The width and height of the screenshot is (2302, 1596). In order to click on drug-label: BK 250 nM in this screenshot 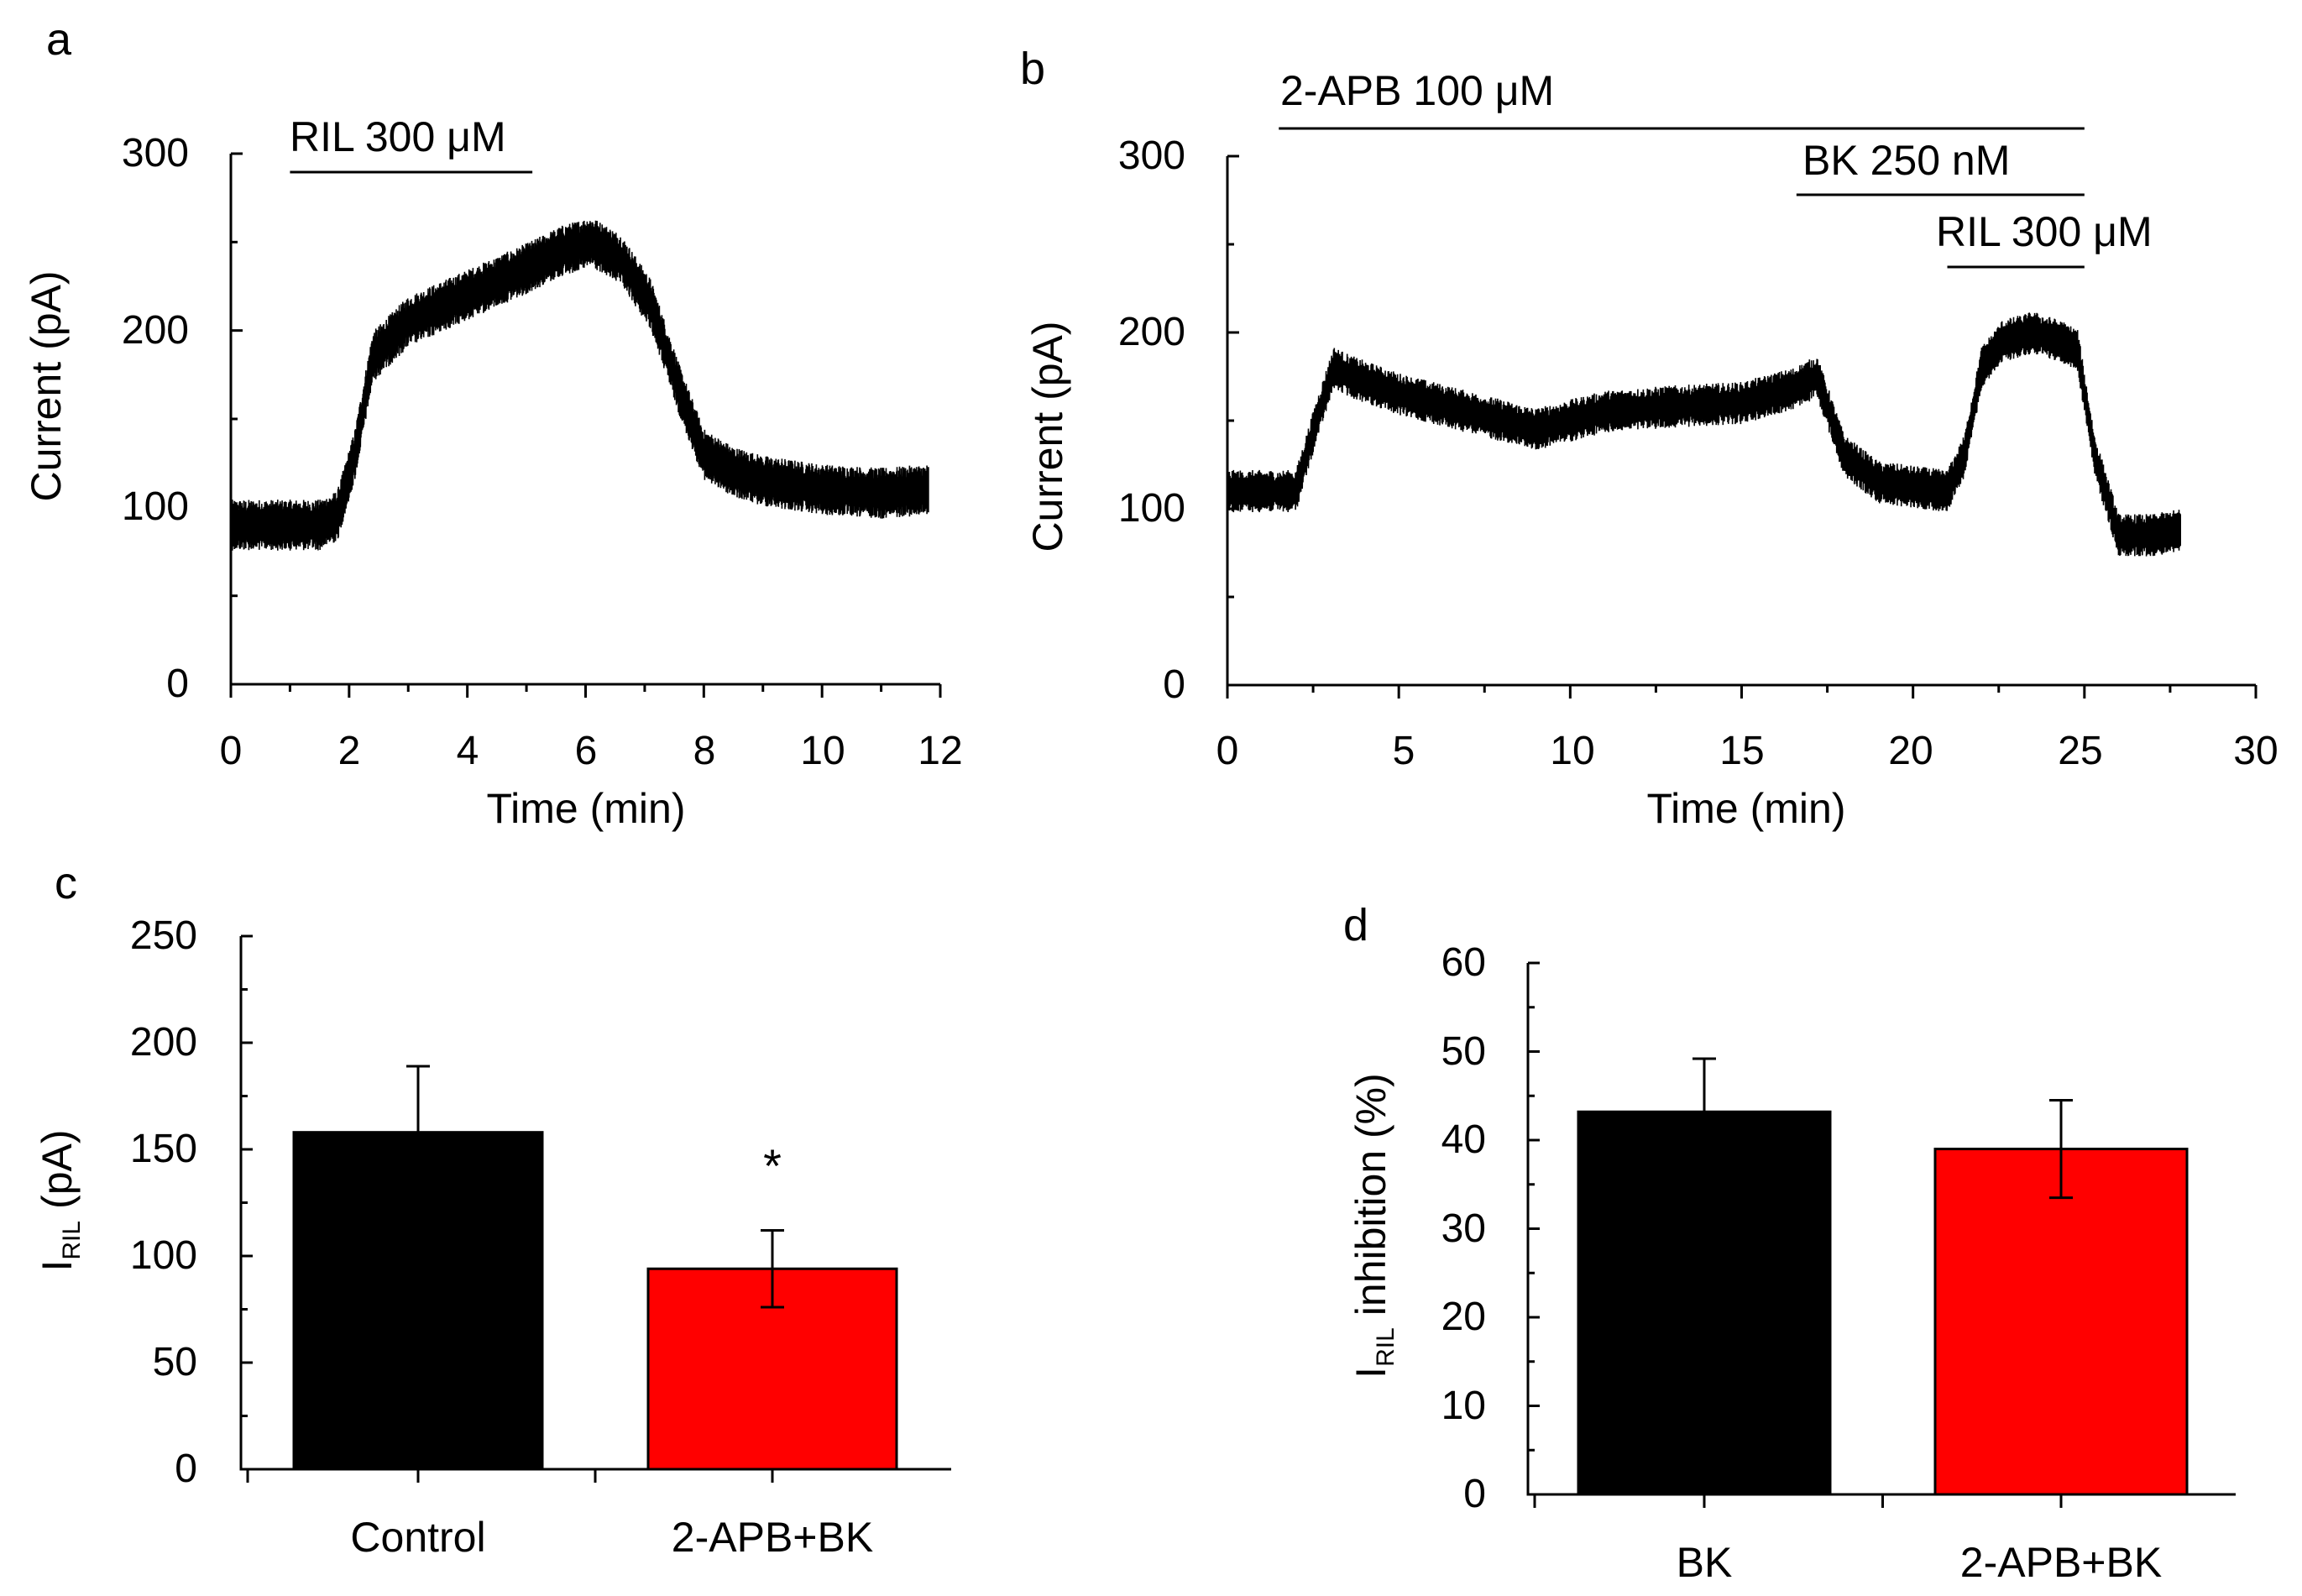, I will do `click(1906, 160)`.